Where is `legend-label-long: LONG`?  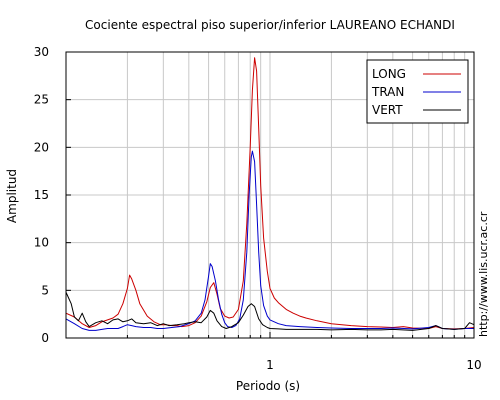 legend-label-long: LONG is located at coordinates (389, 74).